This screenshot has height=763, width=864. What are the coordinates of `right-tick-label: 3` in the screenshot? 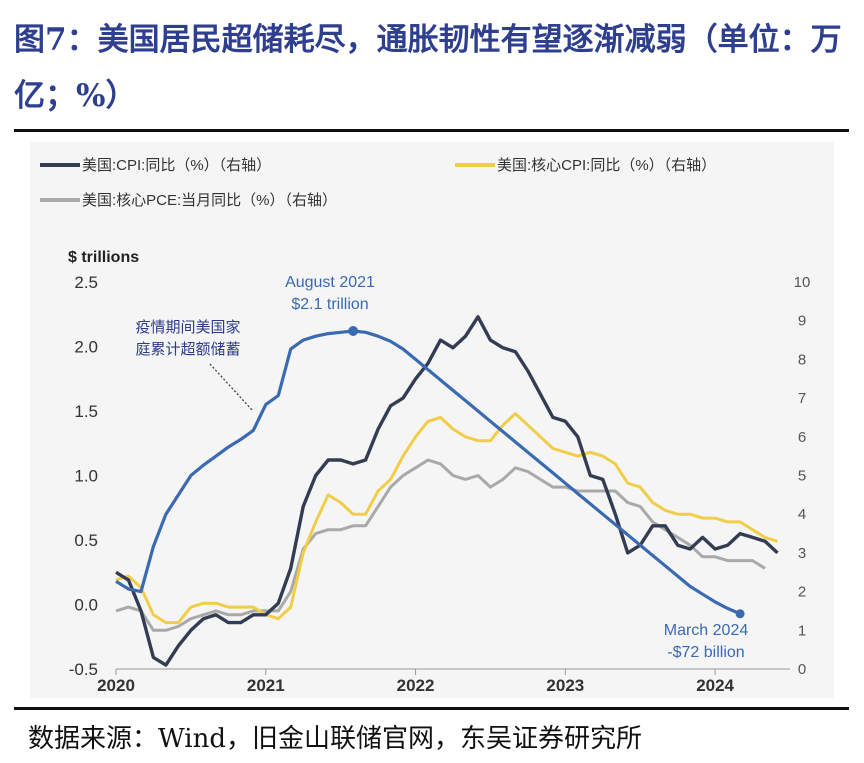 It's located at (802, 553).